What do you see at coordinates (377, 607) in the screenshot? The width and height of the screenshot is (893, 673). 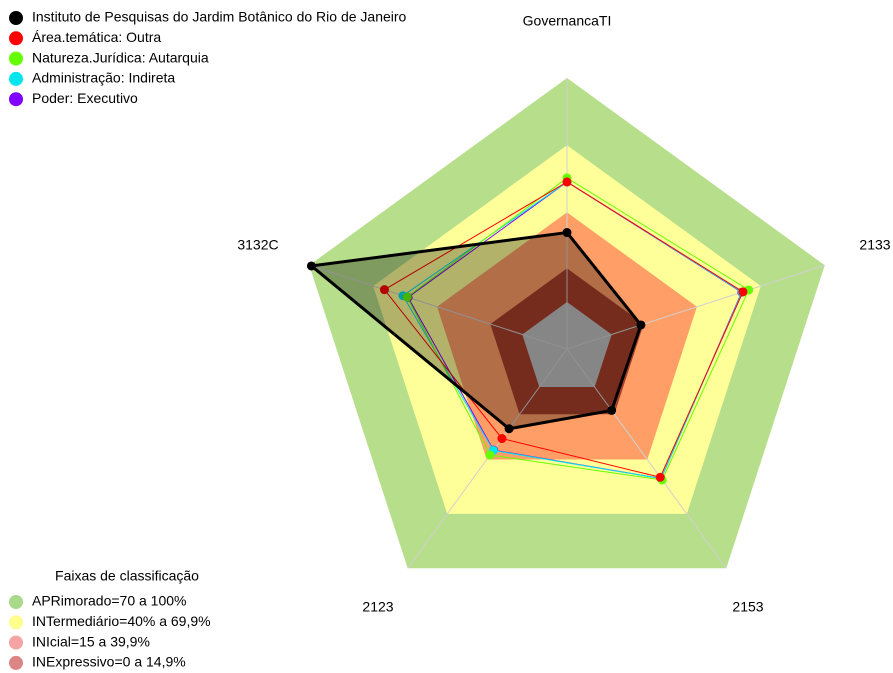 I see `axis-label: 2123` at bounding box center [377, 607].